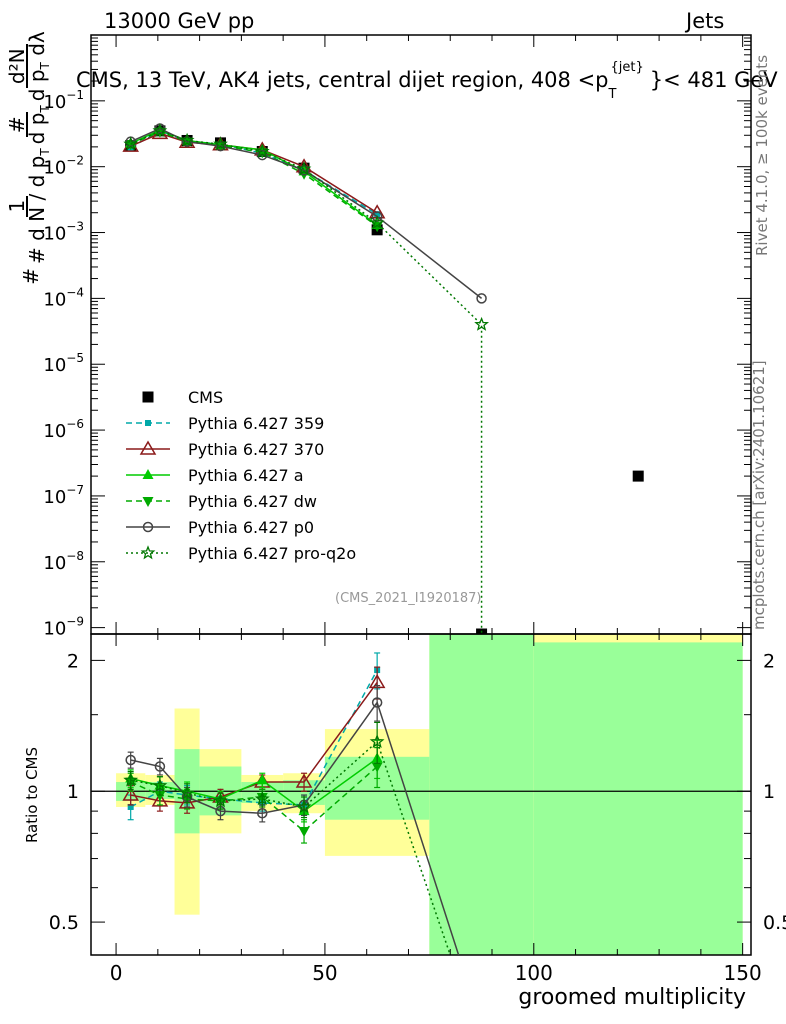 The image size is (786, 1024). What do you see at coordinates (32, 795) in the screenshot?
I see `ratio-y-axis-label: Ratio to CMS` at bounding box center [32, 795].